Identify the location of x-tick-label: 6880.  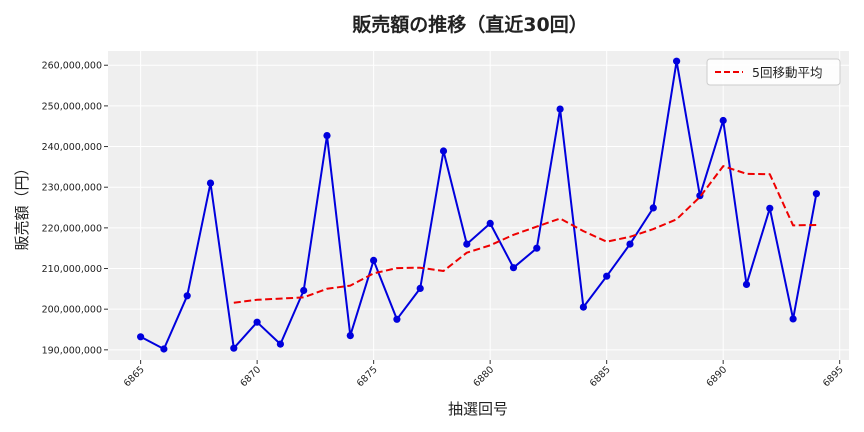
(483, 376).